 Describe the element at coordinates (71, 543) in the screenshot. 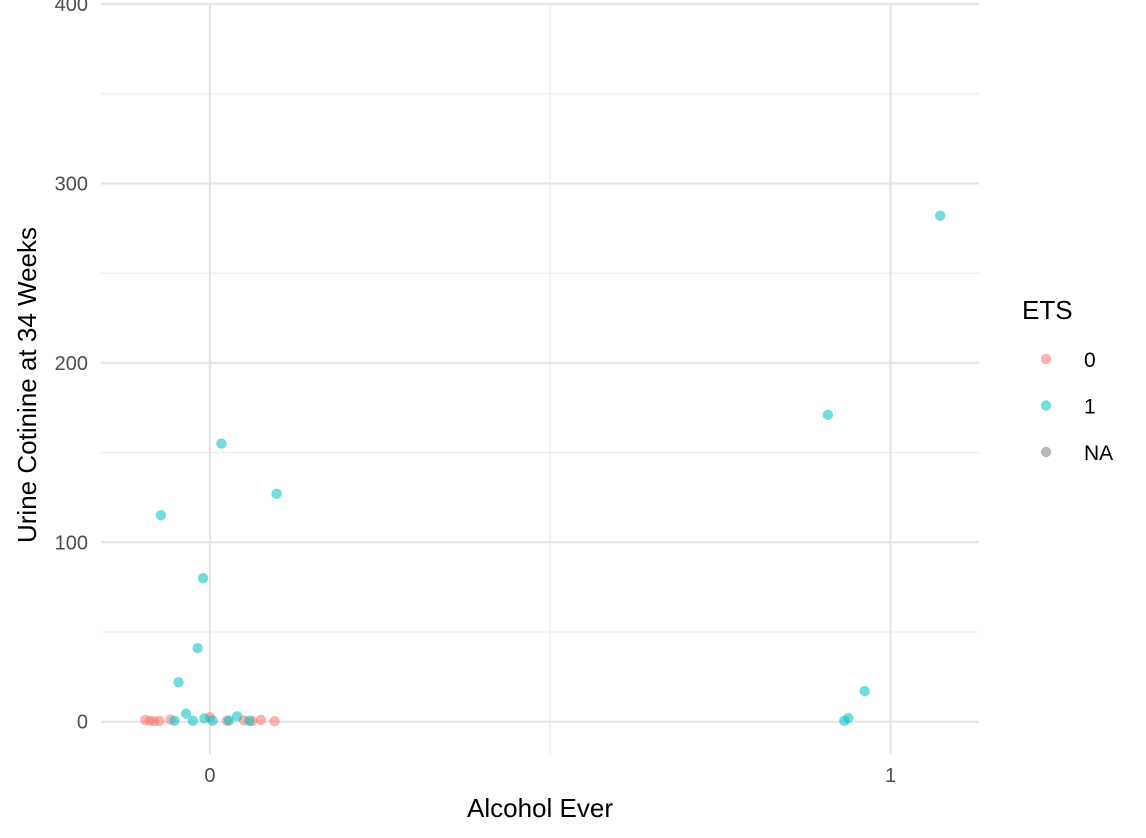

I see `y-tick-label: 100` at that location.